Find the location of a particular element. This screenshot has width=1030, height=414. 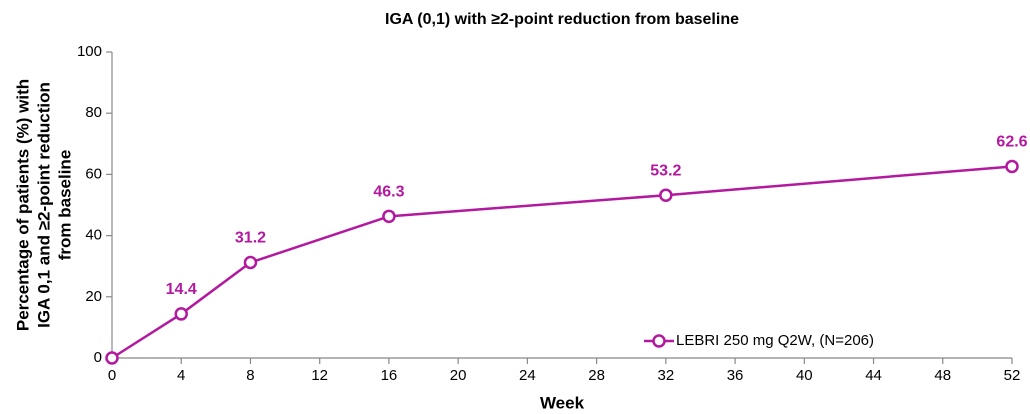

legend-label: LEBRI 250 mg Q2W, (N=206) is located at coordinates (775, 340).